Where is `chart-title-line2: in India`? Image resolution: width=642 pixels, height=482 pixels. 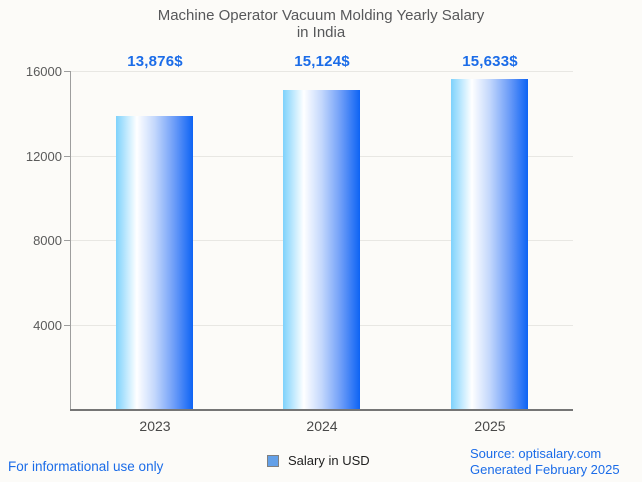 chart-title-line2: in India is located at coordinates (321, 32).